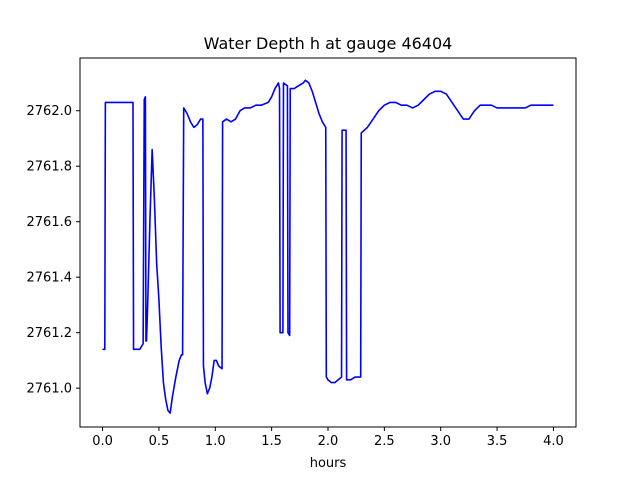  I want to click on x-tick-label: 0.5, so click(159, 441).